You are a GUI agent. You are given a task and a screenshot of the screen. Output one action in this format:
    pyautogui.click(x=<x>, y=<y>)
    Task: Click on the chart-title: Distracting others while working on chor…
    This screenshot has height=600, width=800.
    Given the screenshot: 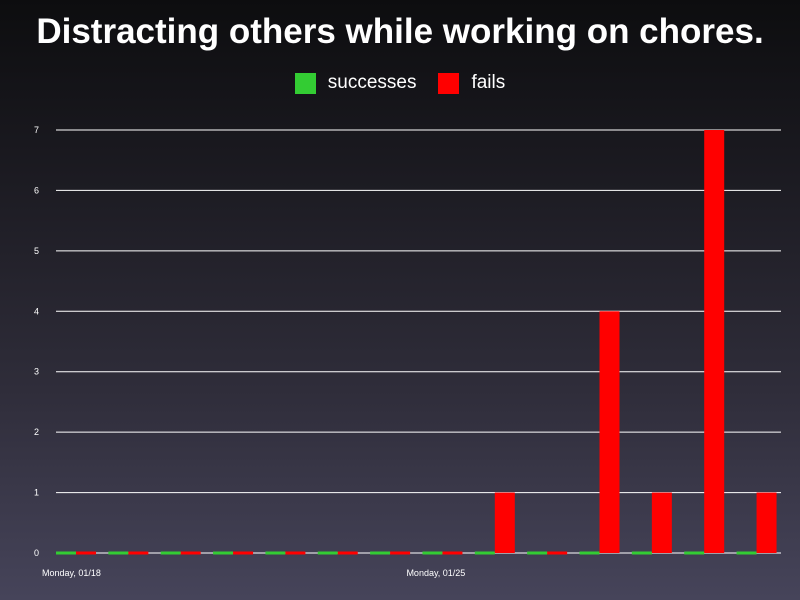 What is the action you would take?
    pyautogui.click(x=400, y=31)
    